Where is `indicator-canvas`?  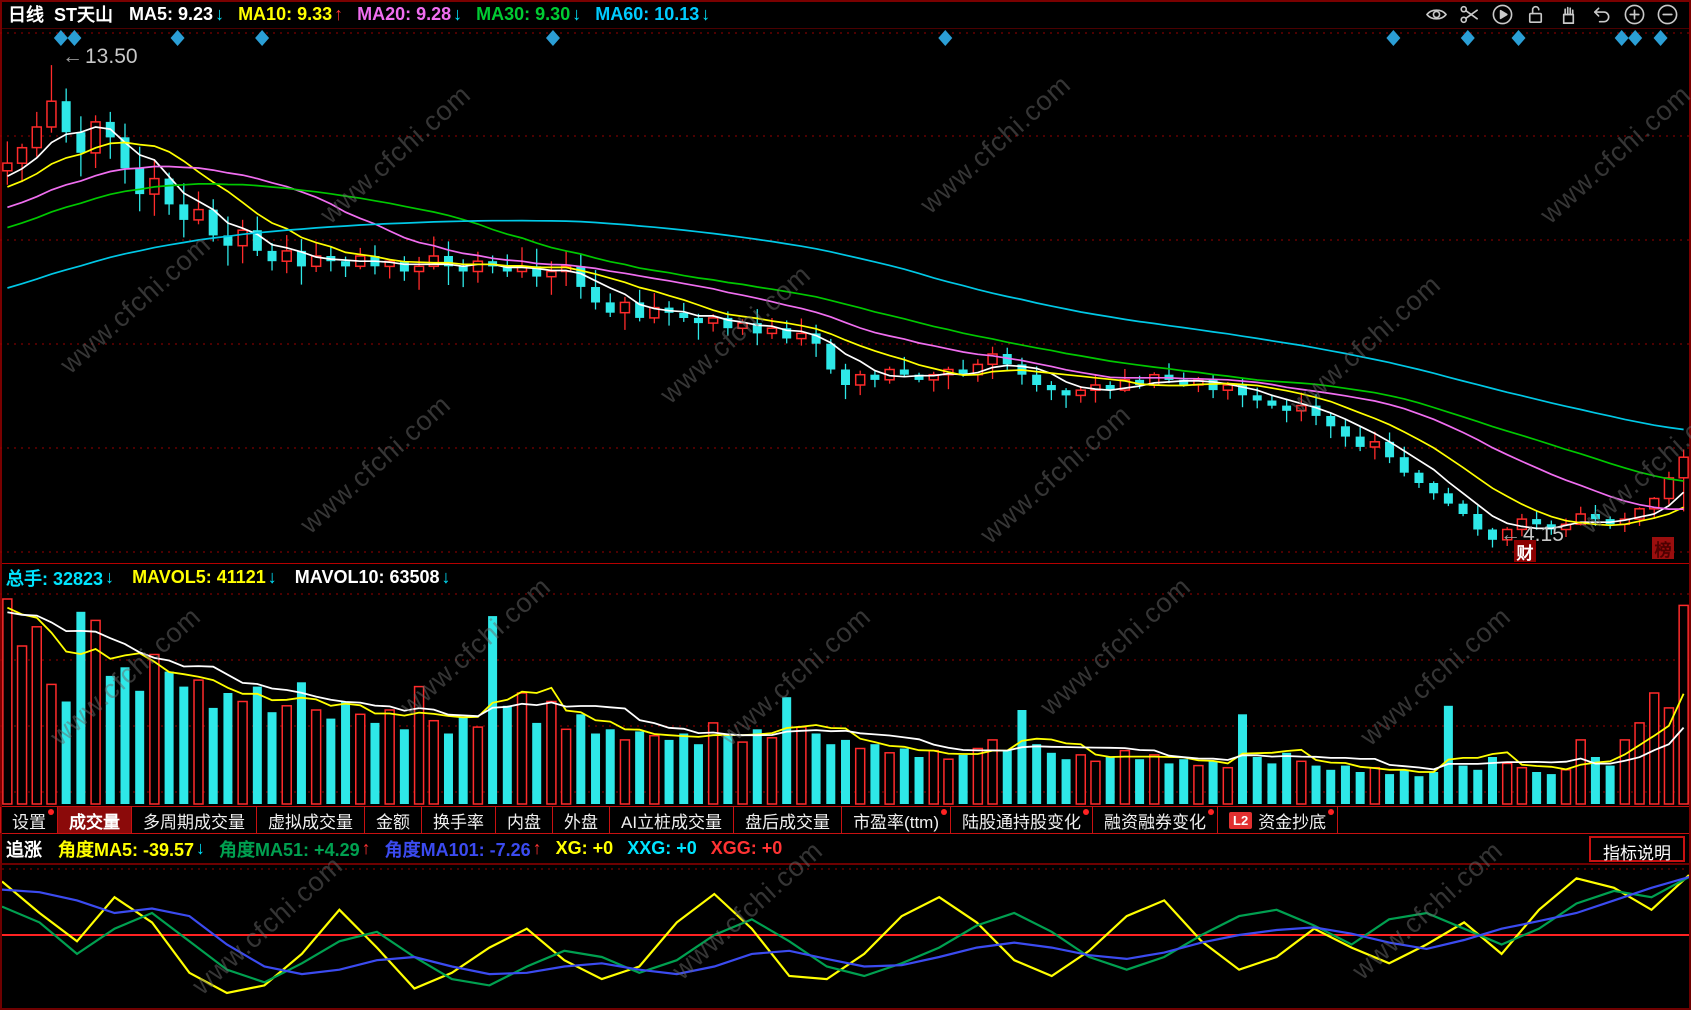
indicator-canvas is located at coordinates (845, 936).